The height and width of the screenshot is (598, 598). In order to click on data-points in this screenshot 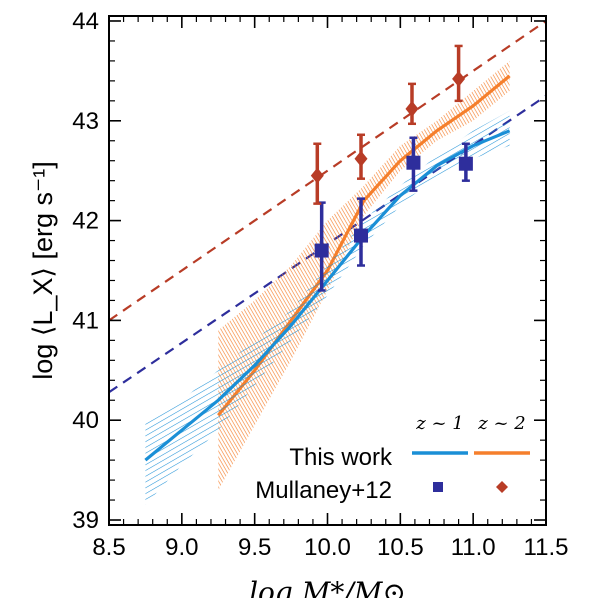, I will do `click(391, 168)`.